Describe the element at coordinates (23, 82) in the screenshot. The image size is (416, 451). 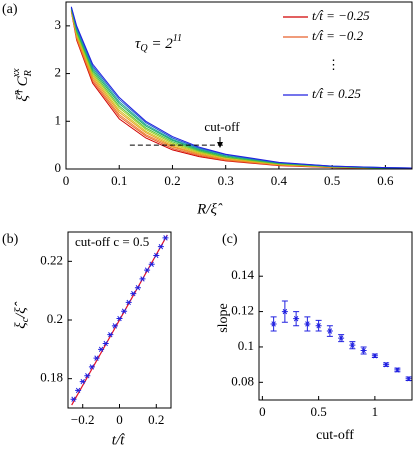
I see `y-label-part: C` at that location.